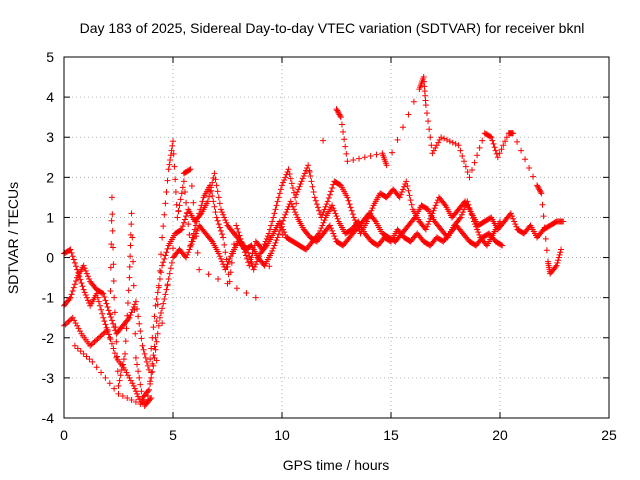 The image size is (640, 480). What do you see at coordinates (50, 177) in the screenshot?
I see `y-tick-label: 2` at bounding box center [50, 177].